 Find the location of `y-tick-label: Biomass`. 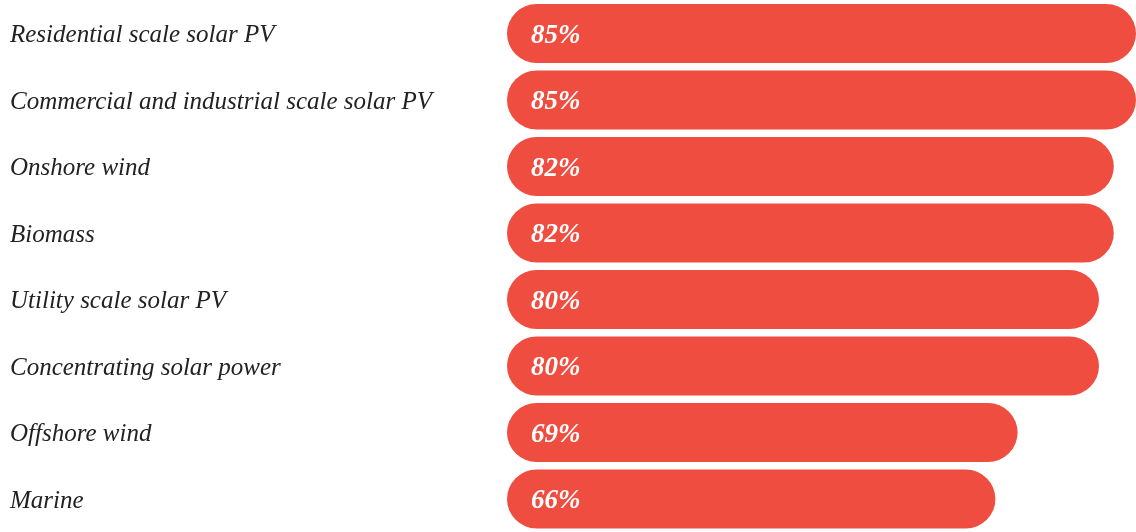

y-tick-label: Biomass is located at coordinates (52, 233).